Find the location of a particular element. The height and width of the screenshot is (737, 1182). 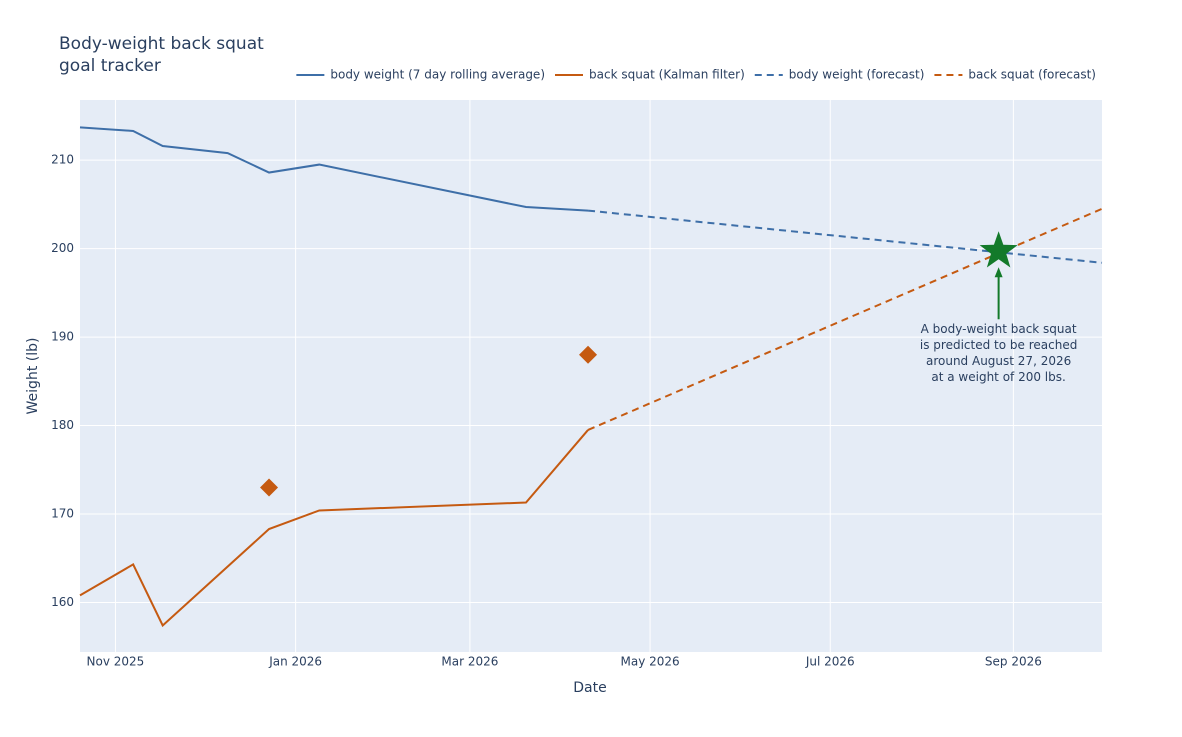

legend-label: body weight (forecast) is located at coordinates (857, 75).